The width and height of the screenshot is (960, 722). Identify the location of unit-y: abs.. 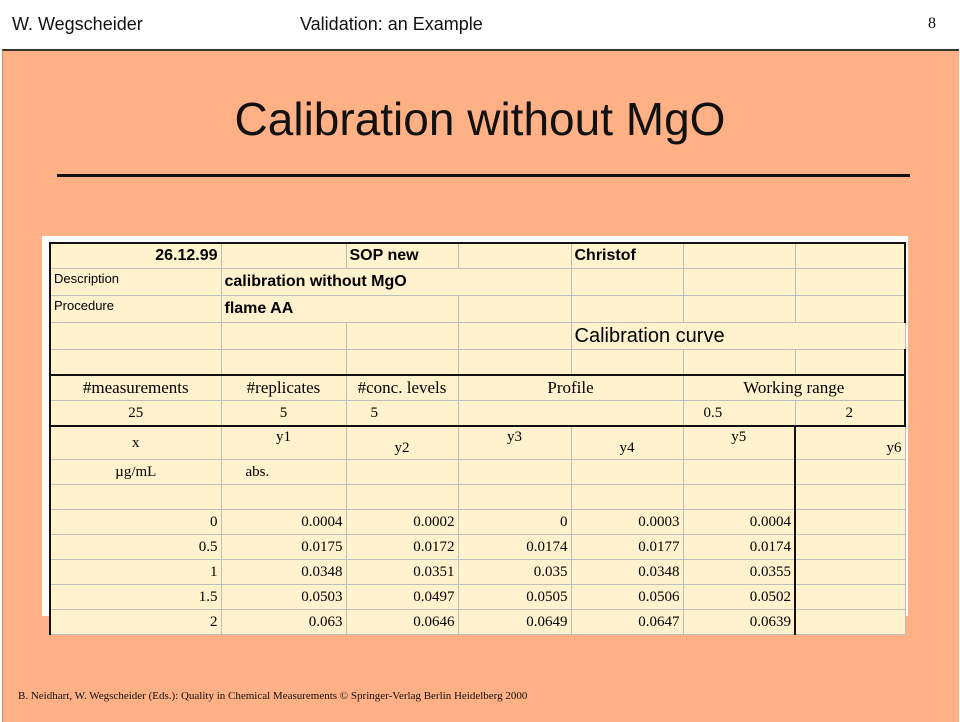
(283, 472).